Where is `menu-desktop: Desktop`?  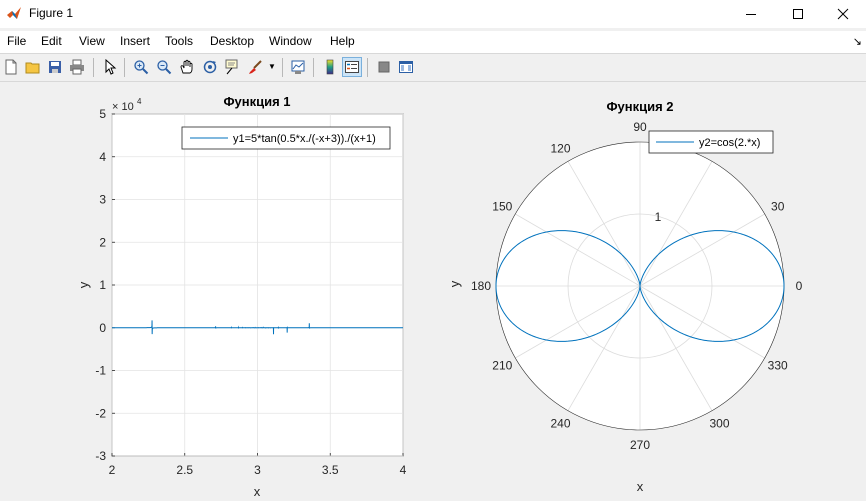 menu-desktop: Desktop is located at coordinates (232, 41).